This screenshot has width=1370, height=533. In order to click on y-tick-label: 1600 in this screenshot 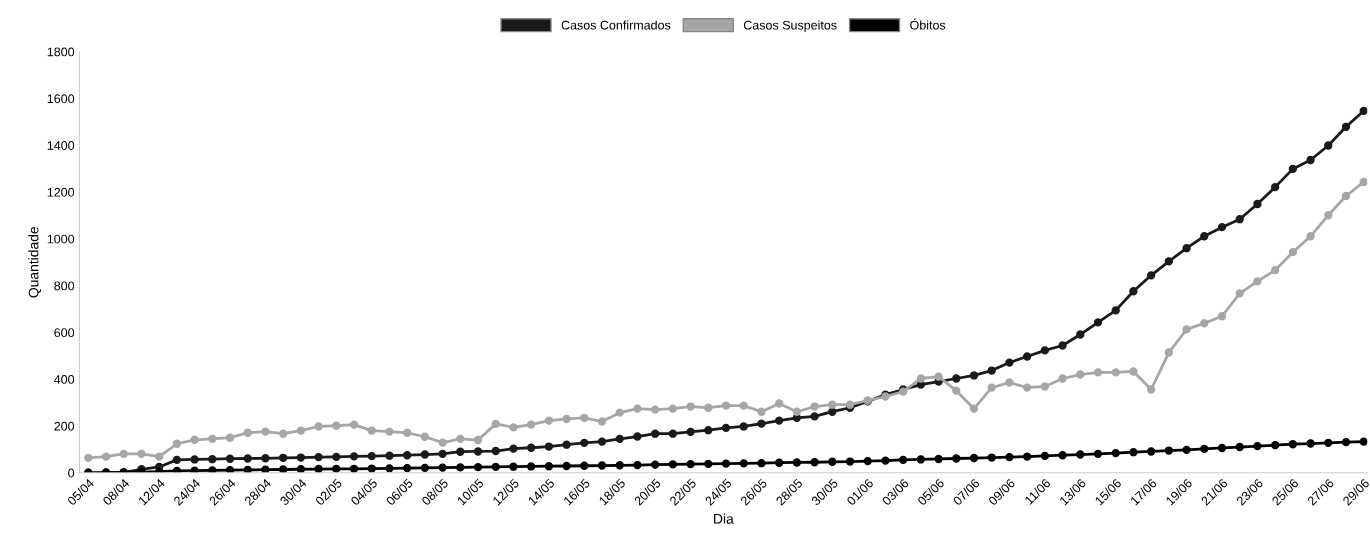, I will do `click(61, 99)`.